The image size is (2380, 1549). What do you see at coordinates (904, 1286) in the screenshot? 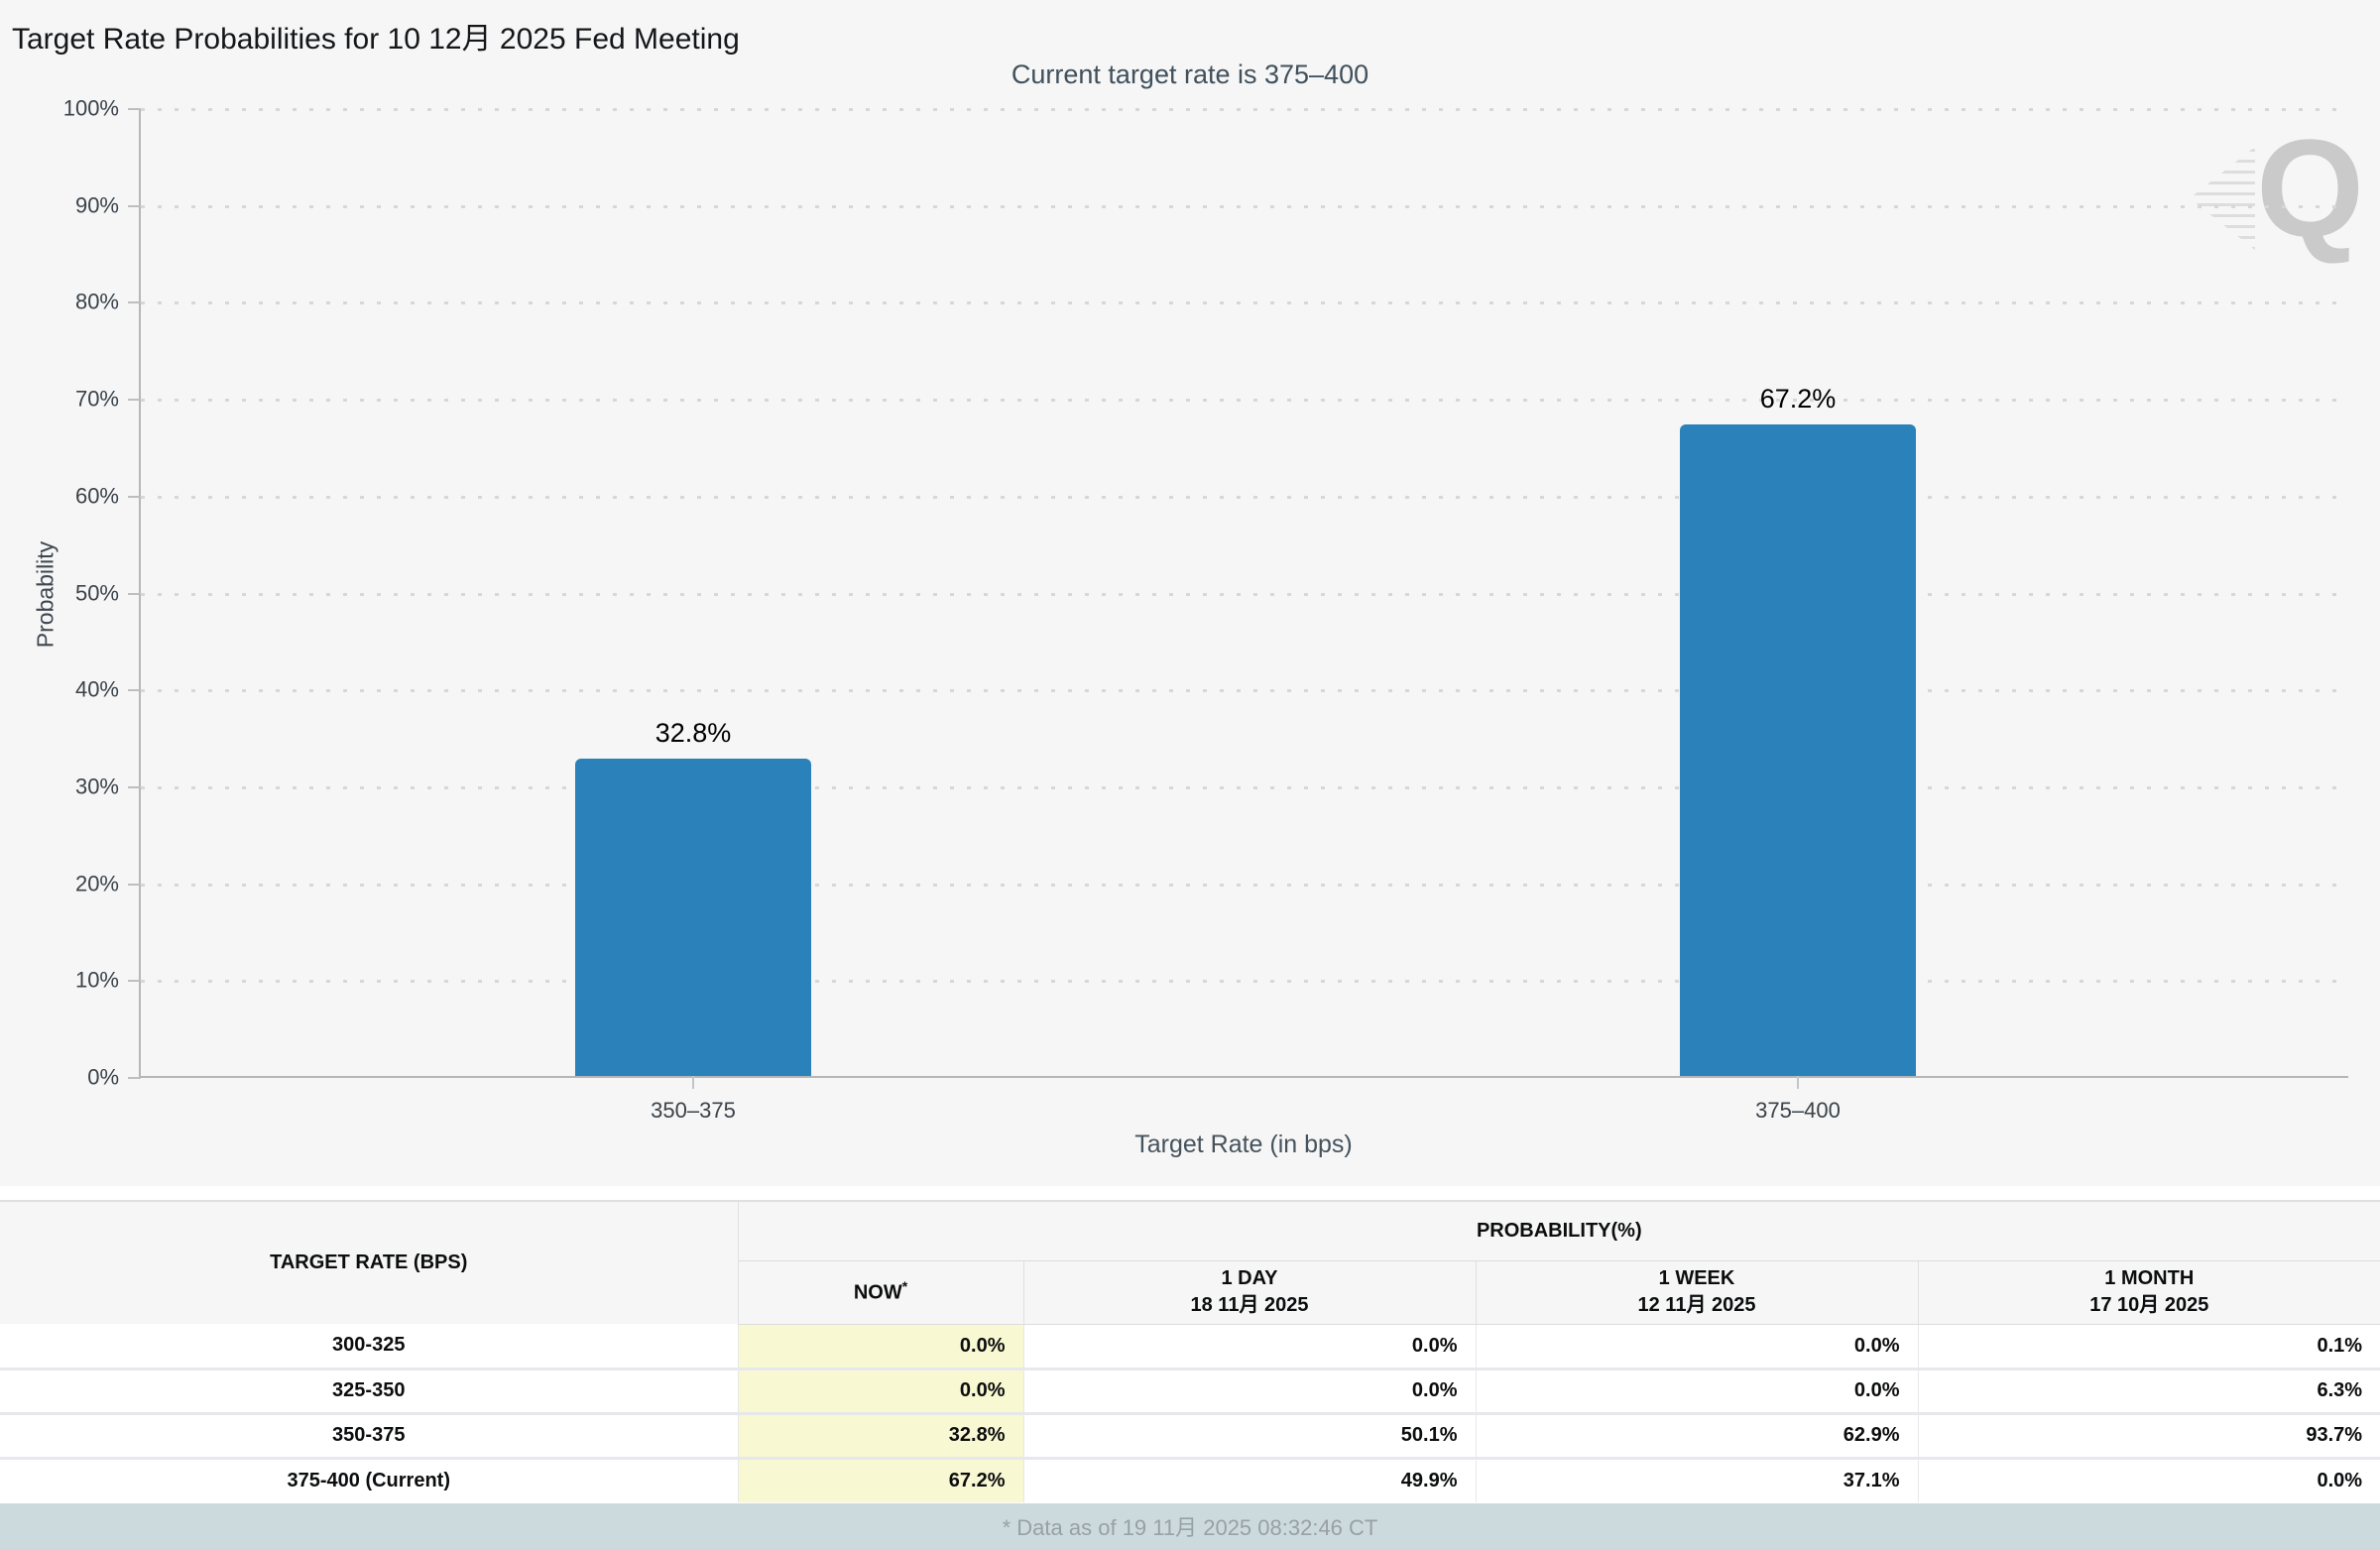
I see `now-asterisk: *` at bounding box center [904, 1286].